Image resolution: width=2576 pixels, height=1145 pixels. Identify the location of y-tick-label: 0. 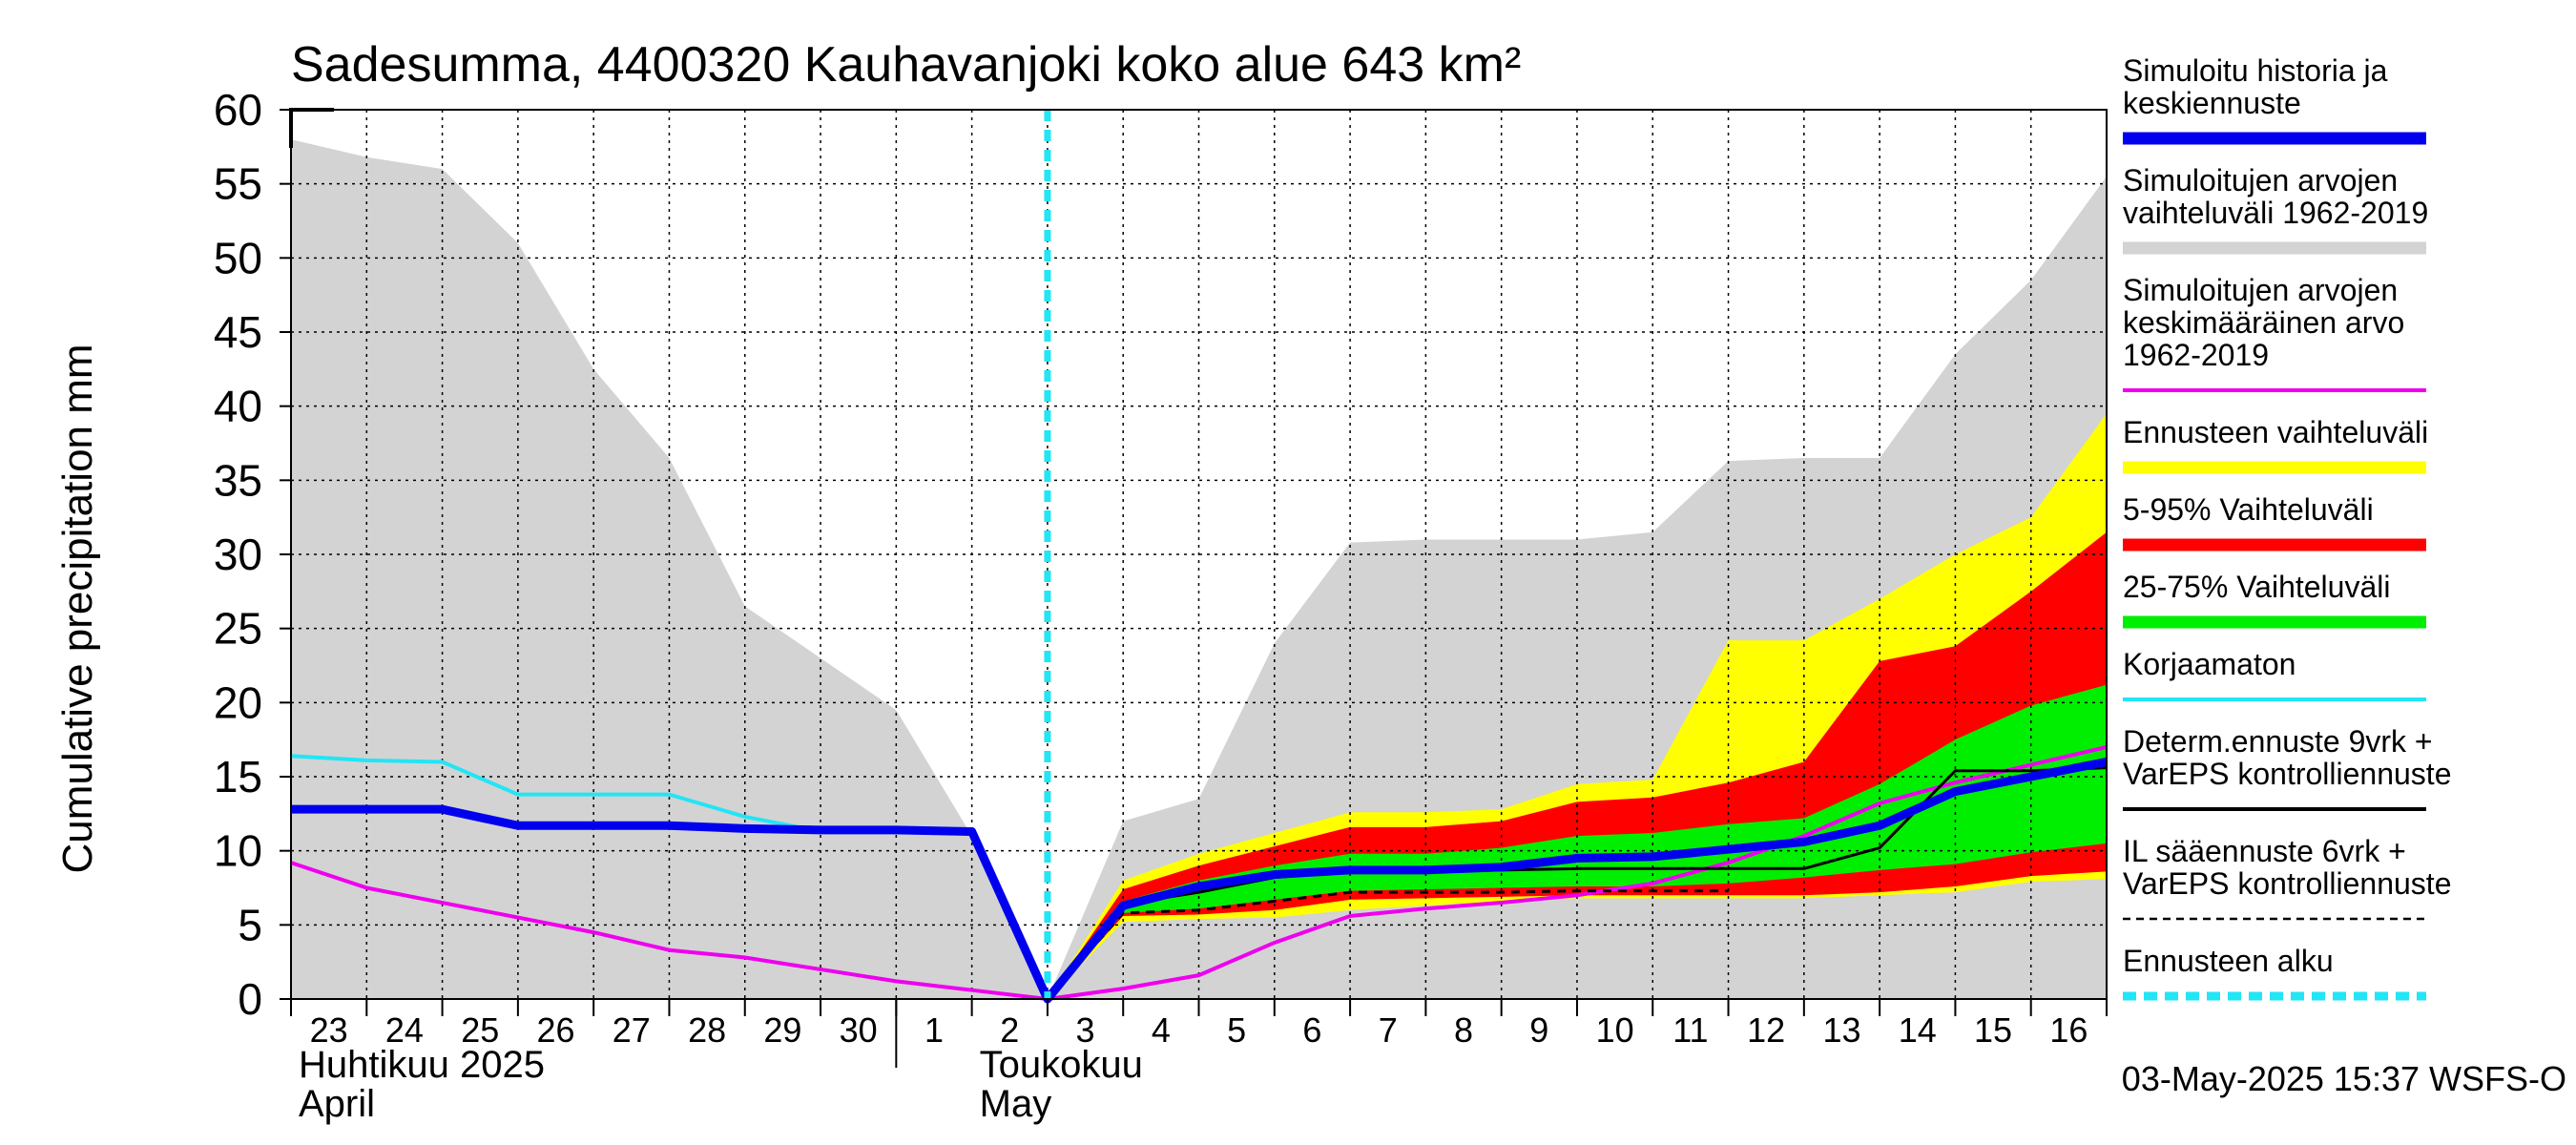
(250, 999).